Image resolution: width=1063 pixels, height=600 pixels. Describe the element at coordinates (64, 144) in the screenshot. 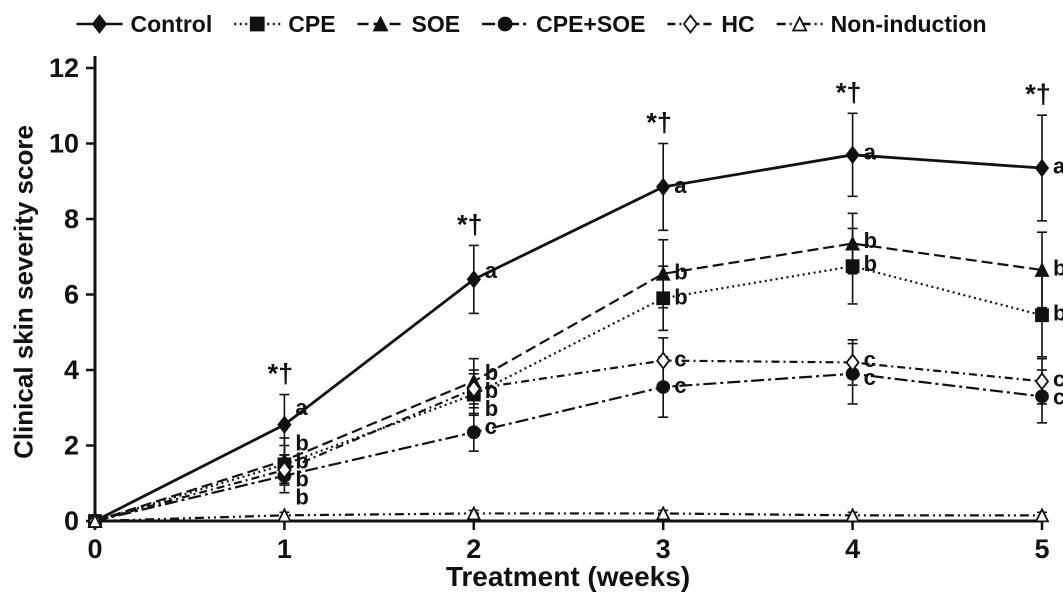

I see `y-tick-label: 10` at that location.